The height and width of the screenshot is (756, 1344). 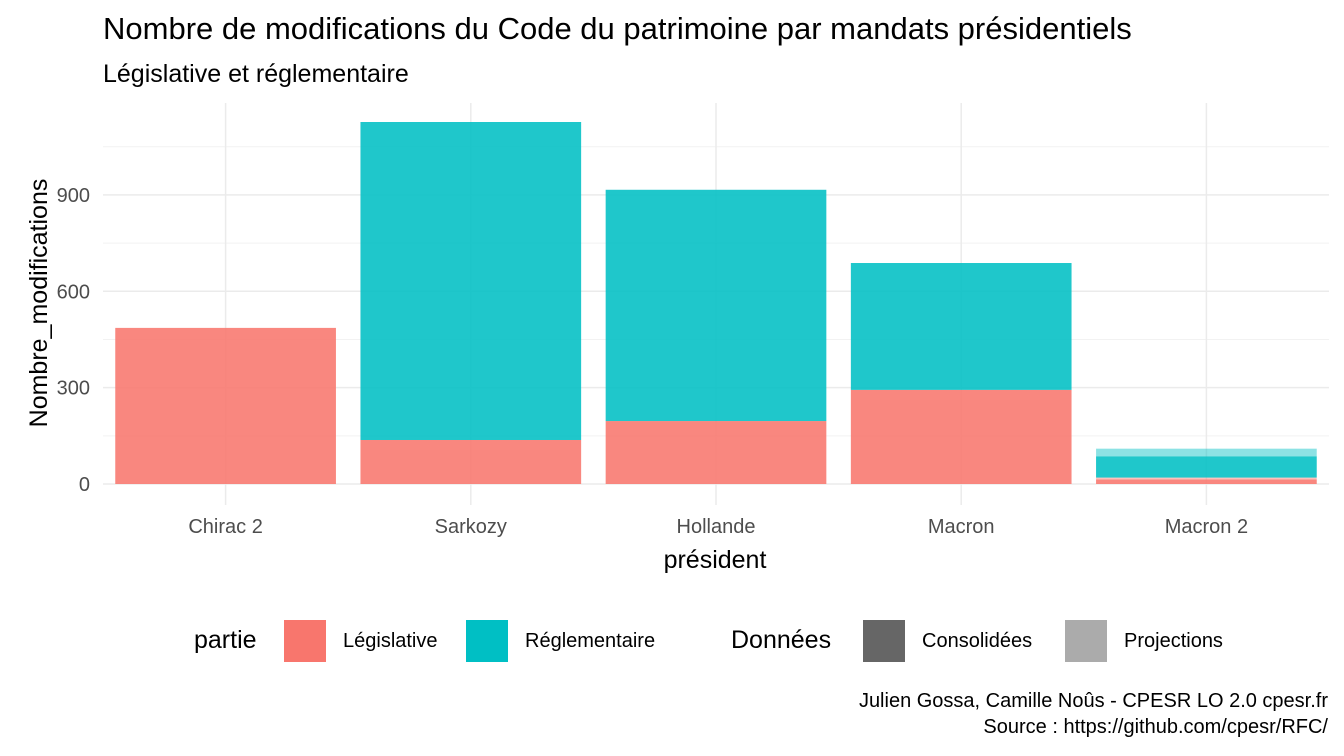 I want to click on legend-label-reglementaire: Réglementaire, so click(x=590, y=641).